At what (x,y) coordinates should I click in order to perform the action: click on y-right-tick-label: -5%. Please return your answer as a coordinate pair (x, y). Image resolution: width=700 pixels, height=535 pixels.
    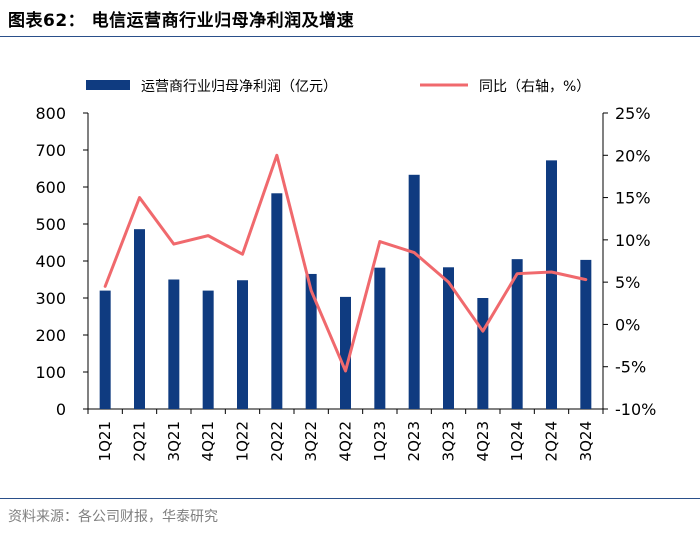
    Looking at the image, I should click on (630, 367).